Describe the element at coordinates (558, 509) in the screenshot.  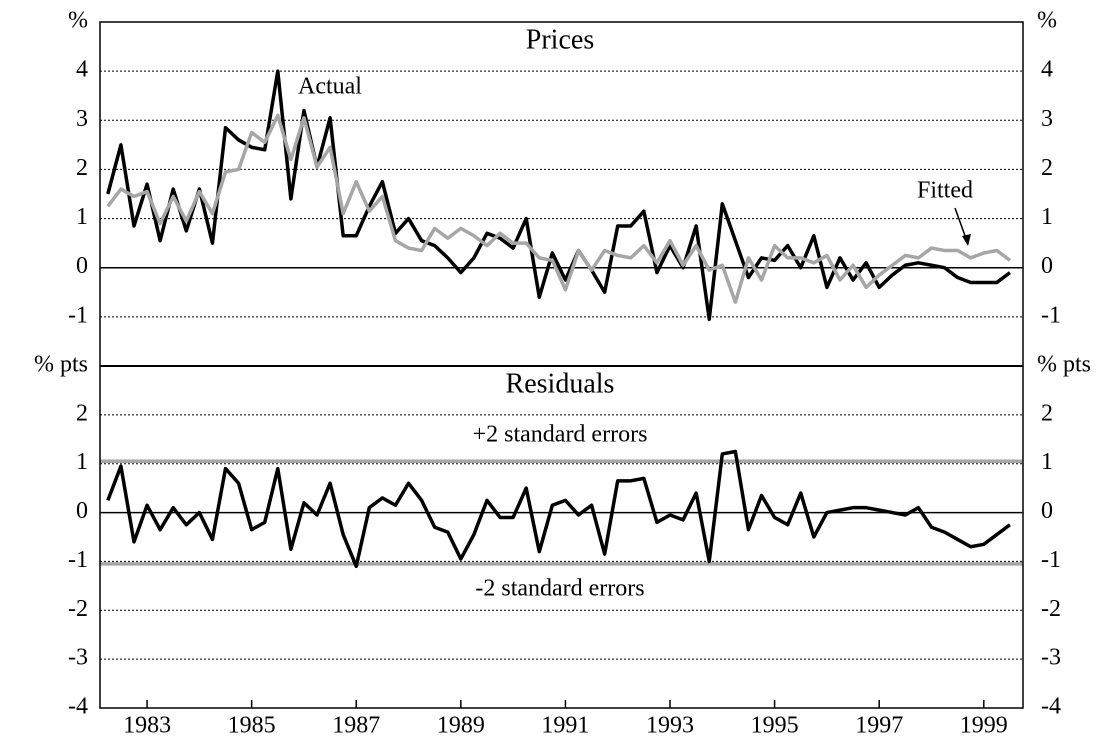
I see `data-line` at that location.